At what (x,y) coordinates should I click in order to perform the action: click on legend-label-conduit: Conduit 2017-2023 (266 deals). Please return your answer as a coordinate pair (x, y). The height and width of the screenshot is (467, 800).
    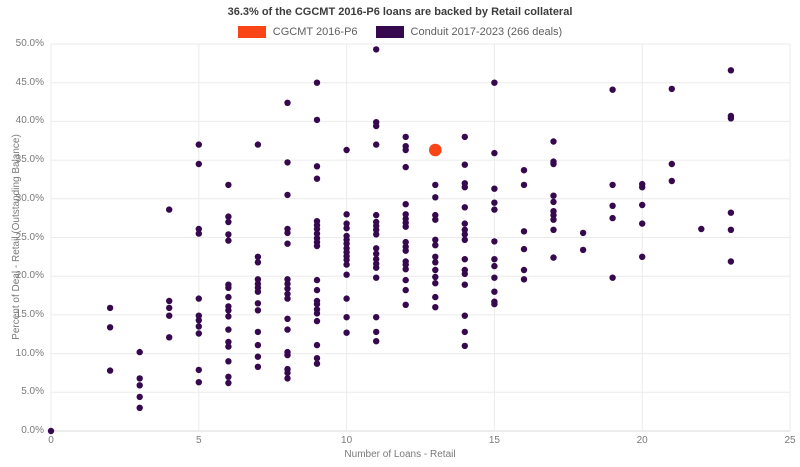
    Looking at the image, I should click on (486, 32).